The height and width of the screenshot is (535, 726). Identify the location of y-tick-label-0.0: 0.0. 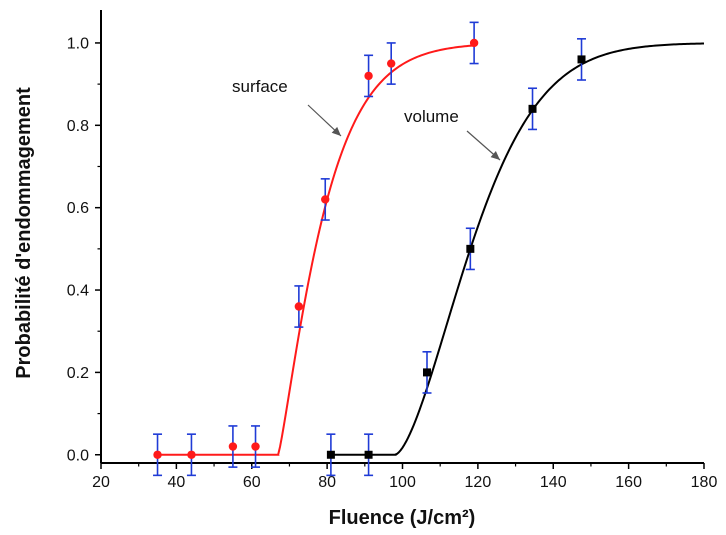
(78, 455).